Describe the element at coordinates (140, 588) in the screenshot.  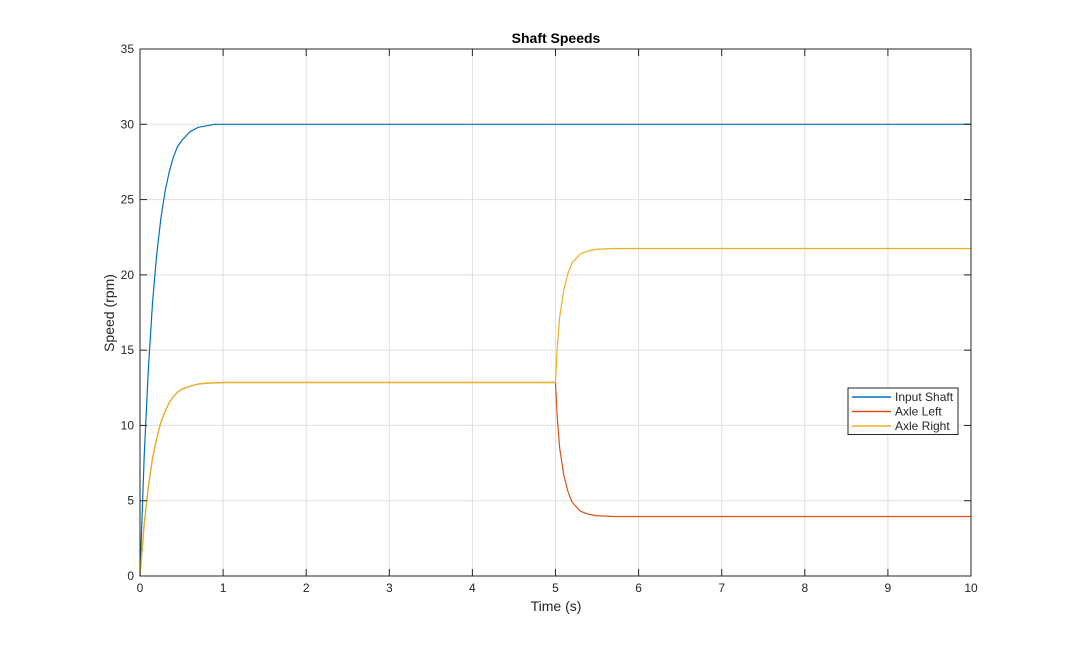
I see `x-tick-label: 0` at that location.